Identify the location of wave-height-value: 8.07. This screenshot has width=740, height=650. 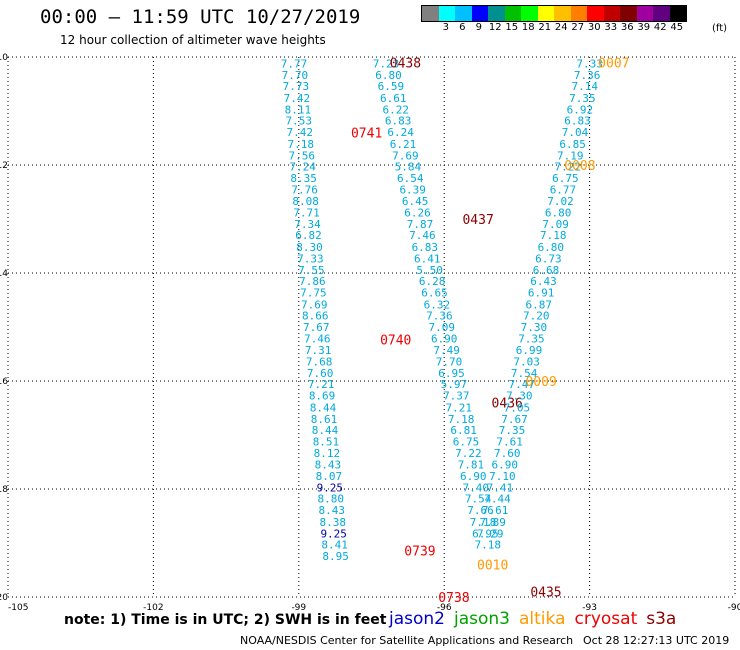
(329, 476).